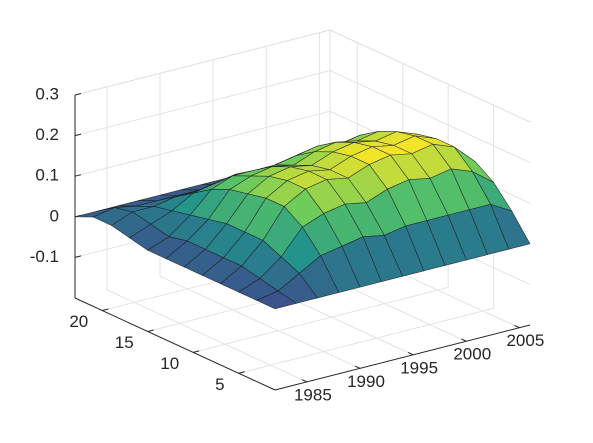 Image resolution: width=593 pixels, height=443 pixels. I want to click on y-tick-label: 20, so click(78, 321).